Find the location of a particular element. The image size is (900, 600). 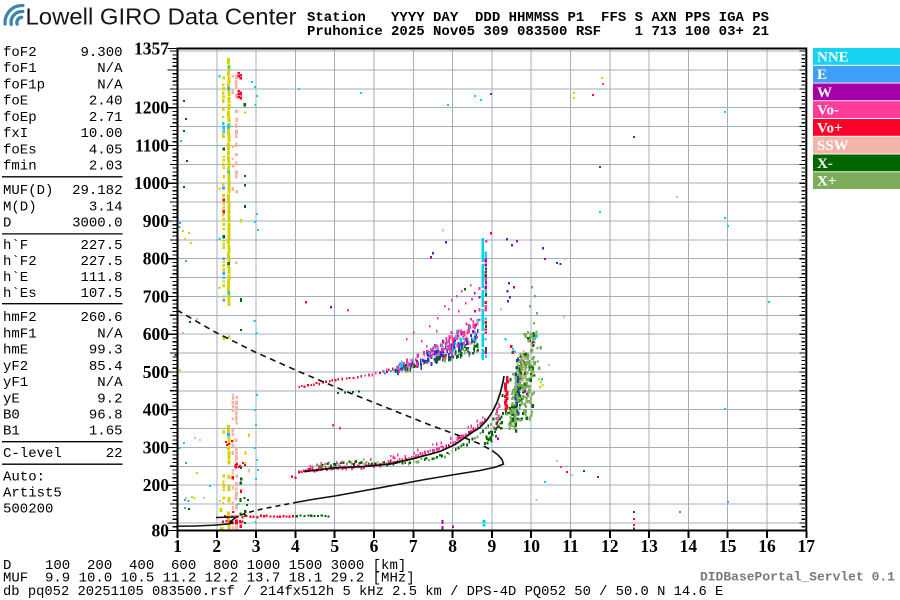

svg-text: hmF1 is located at coordinates (20, 334).